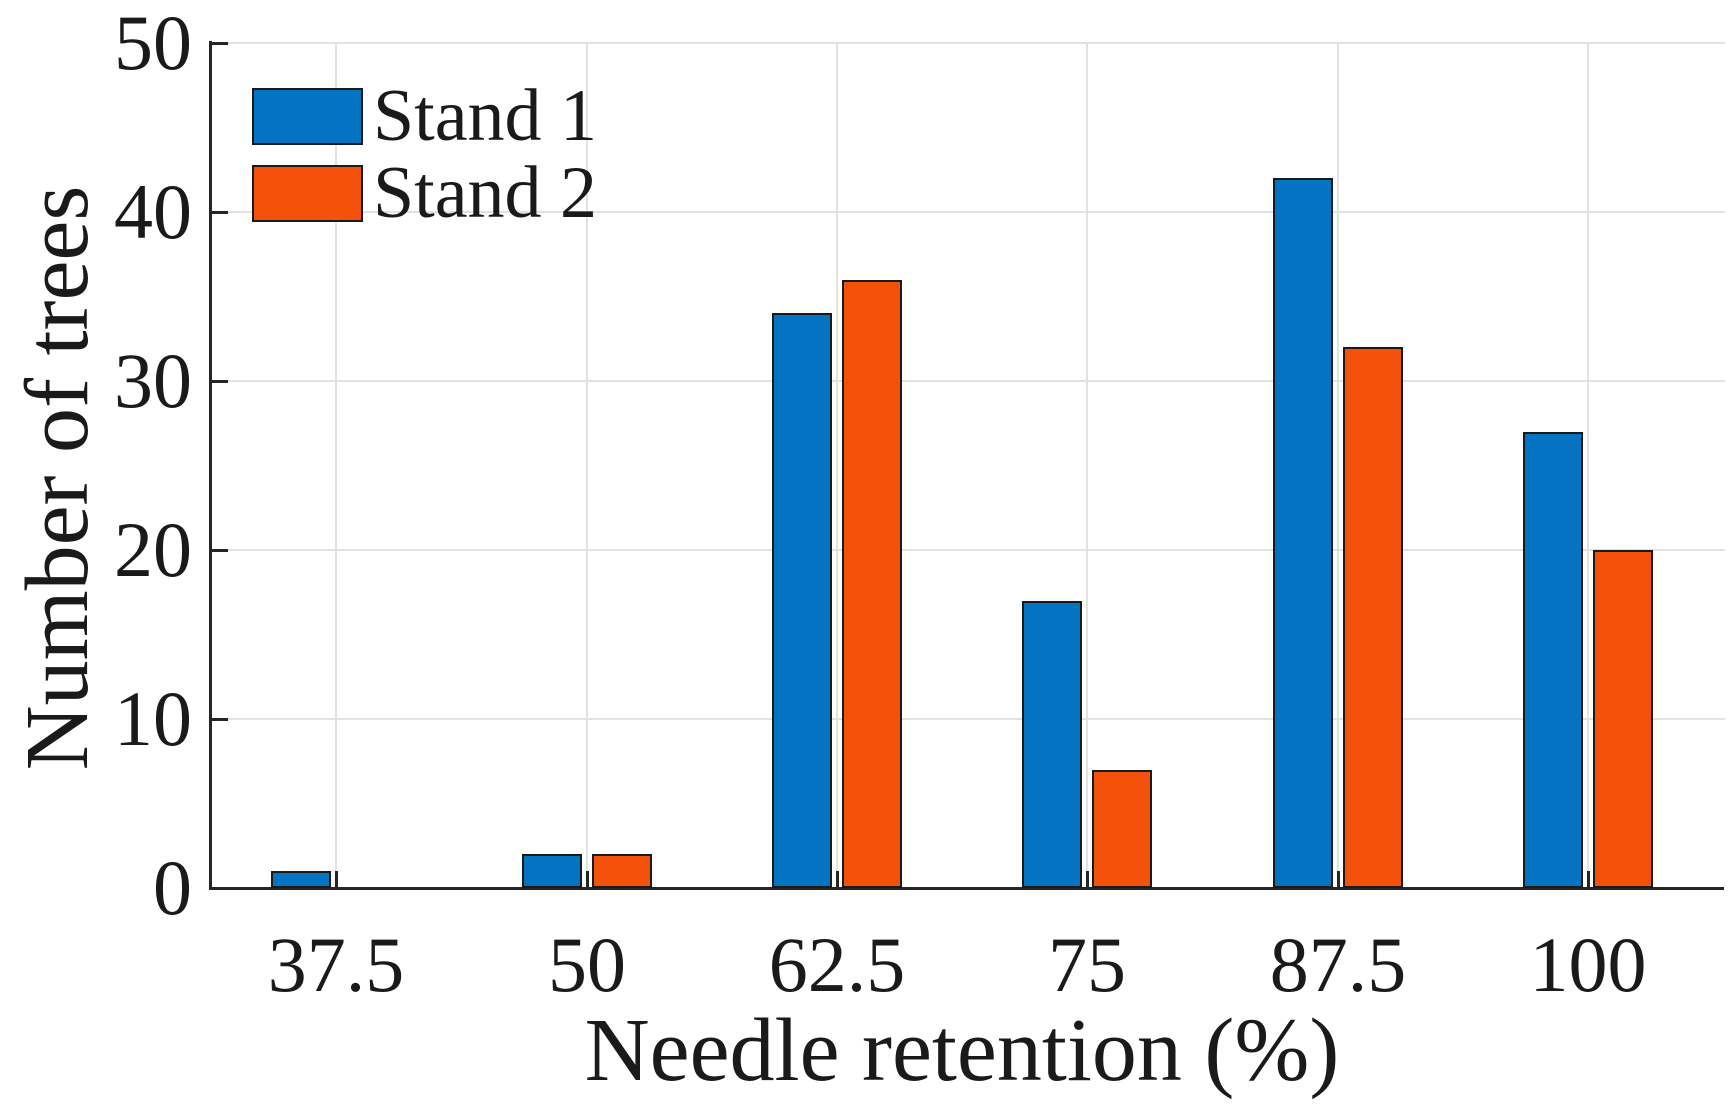  Describe the element at coordinates (587, 964) in the screenshot. I see `x-tick-label-50: 50` at that location.